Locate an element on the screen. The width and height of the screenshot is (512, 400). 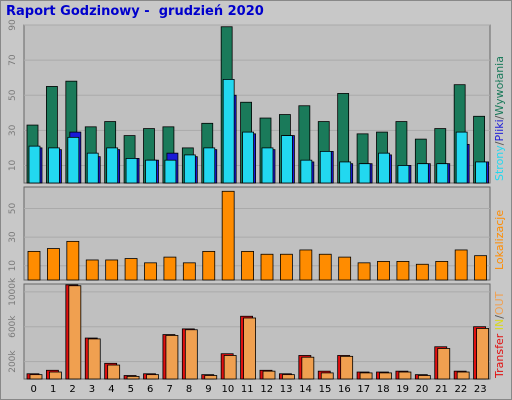
x-tick-label: 23 is located at coordinates (480, 389).